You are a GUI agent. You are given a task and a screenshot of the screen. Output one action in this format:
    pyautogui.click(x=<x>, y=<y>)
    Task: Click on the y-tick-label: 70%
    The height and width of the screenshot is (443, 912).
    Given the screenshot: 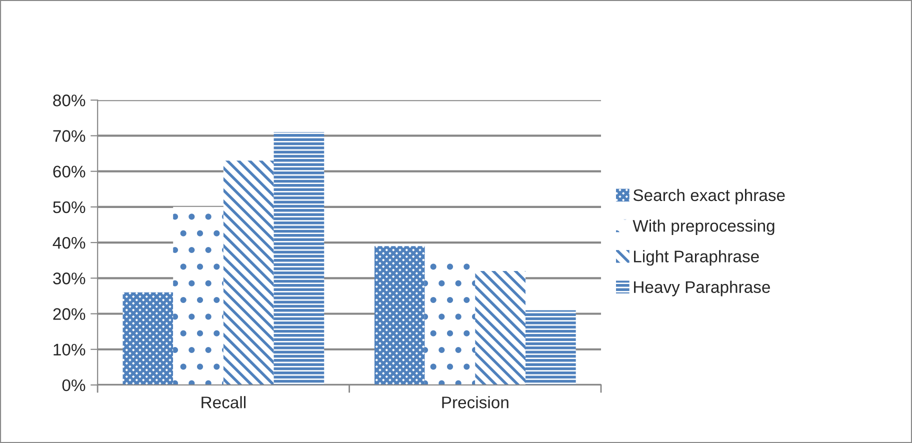 What is the action you would take?
    pyautogui.click(x=69, y=136)
    